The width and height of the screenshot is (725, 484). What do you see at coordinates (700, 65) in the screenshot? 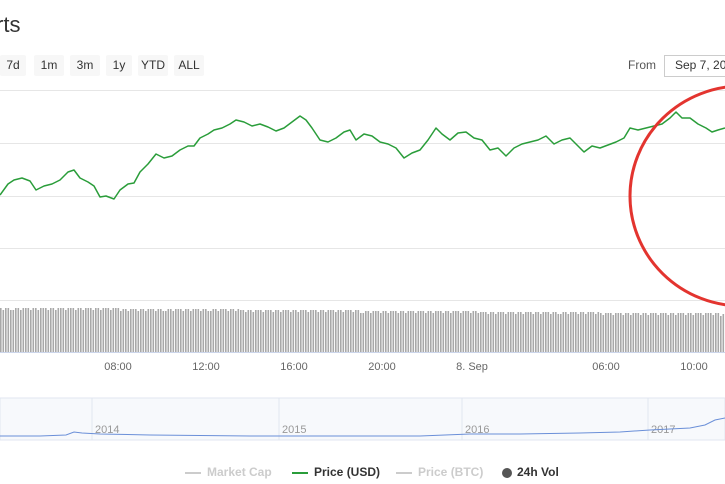
I see `date-input-value: Sep 7, 20` at bounding box center [700, 65].